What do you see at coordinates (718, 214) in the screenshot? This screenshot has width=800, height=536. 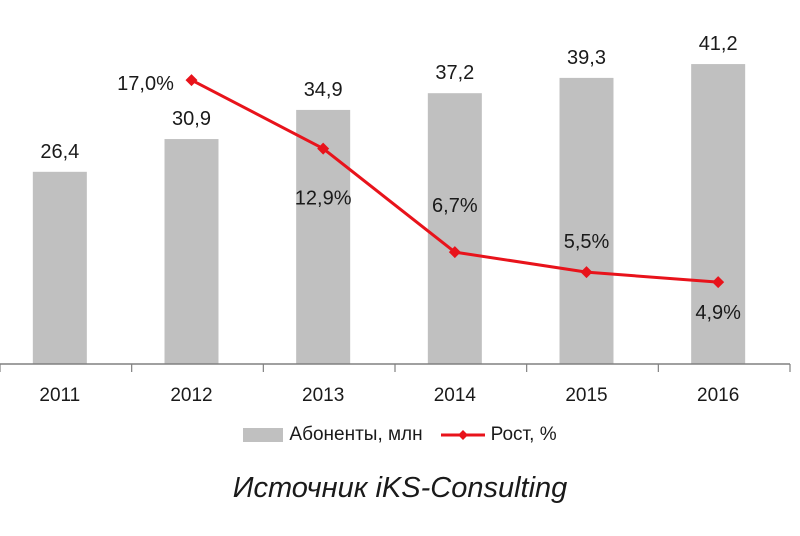 I see `bar-2016` at bounding box center [718, 214].